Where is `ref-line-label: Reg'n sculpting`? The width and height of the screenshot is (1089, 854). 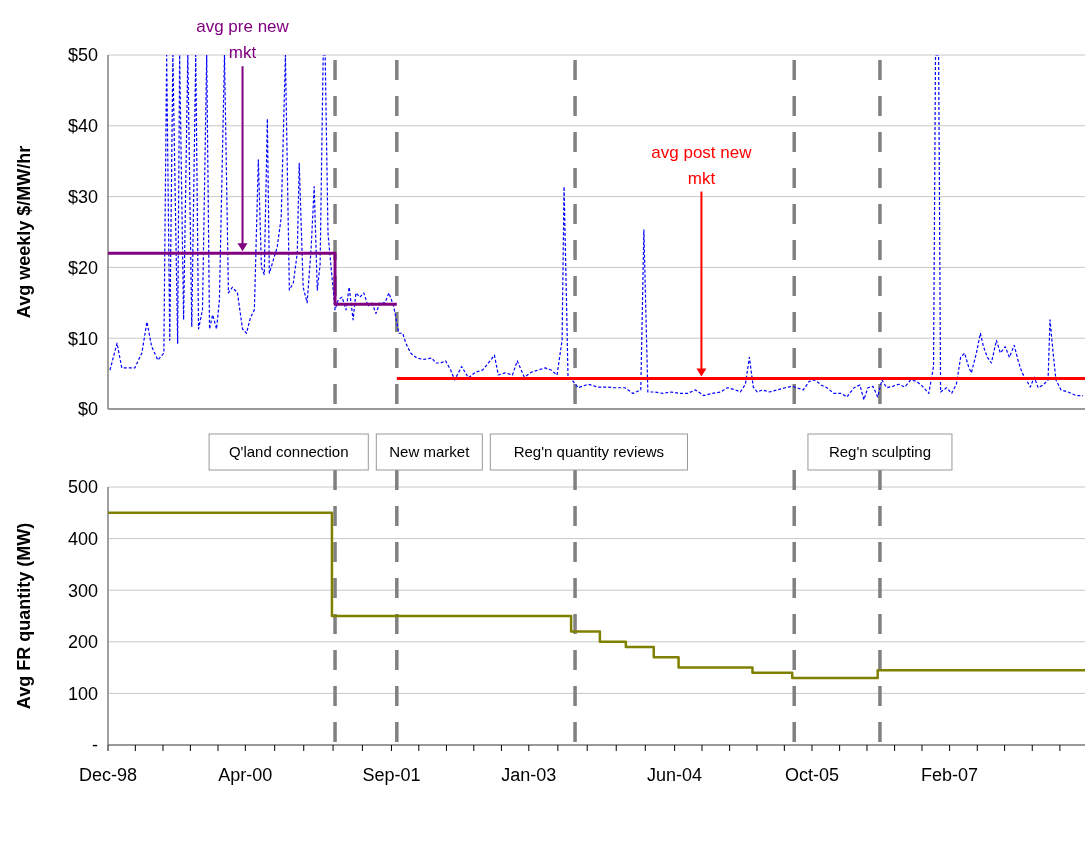 ref-line-label: Reg'n sculpting is located at coordinates (879, 452).